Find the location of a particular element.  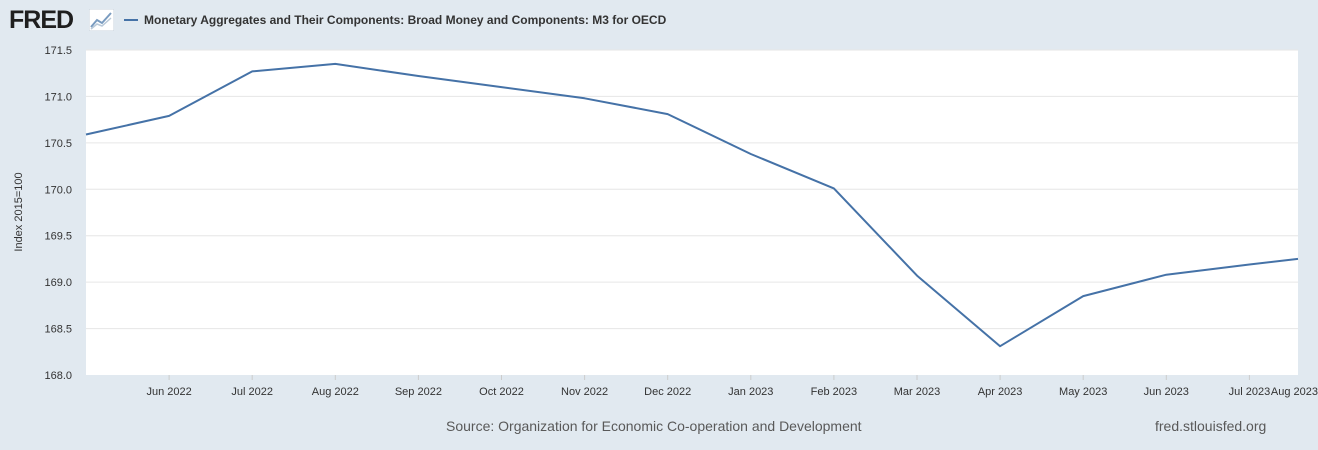

x-tick-label: Jun 2023 is located at coordinates (1166, 392).